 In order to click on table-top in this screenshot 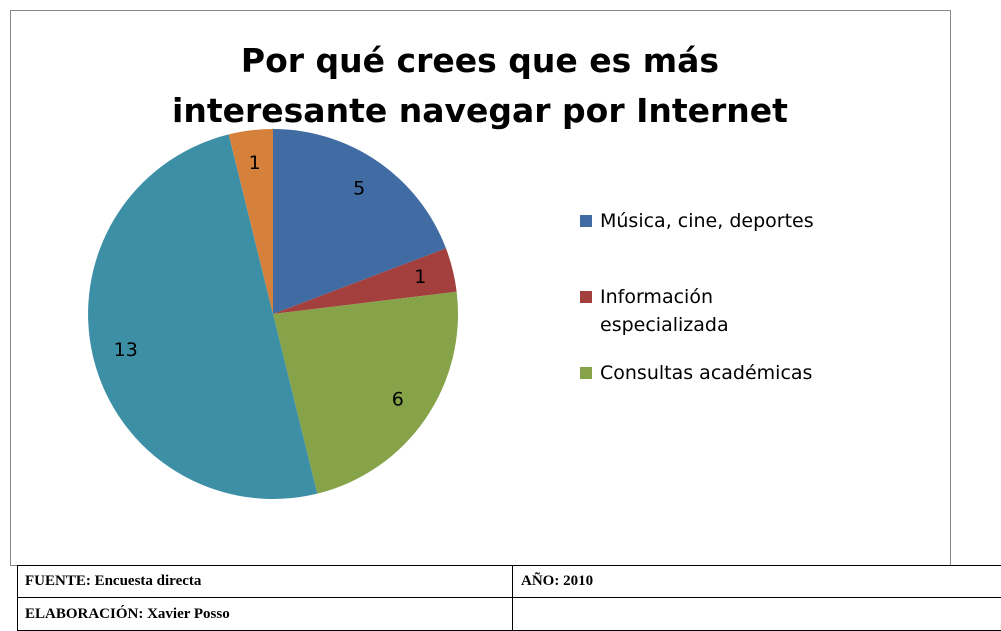, I will do `click(509, 565)`.